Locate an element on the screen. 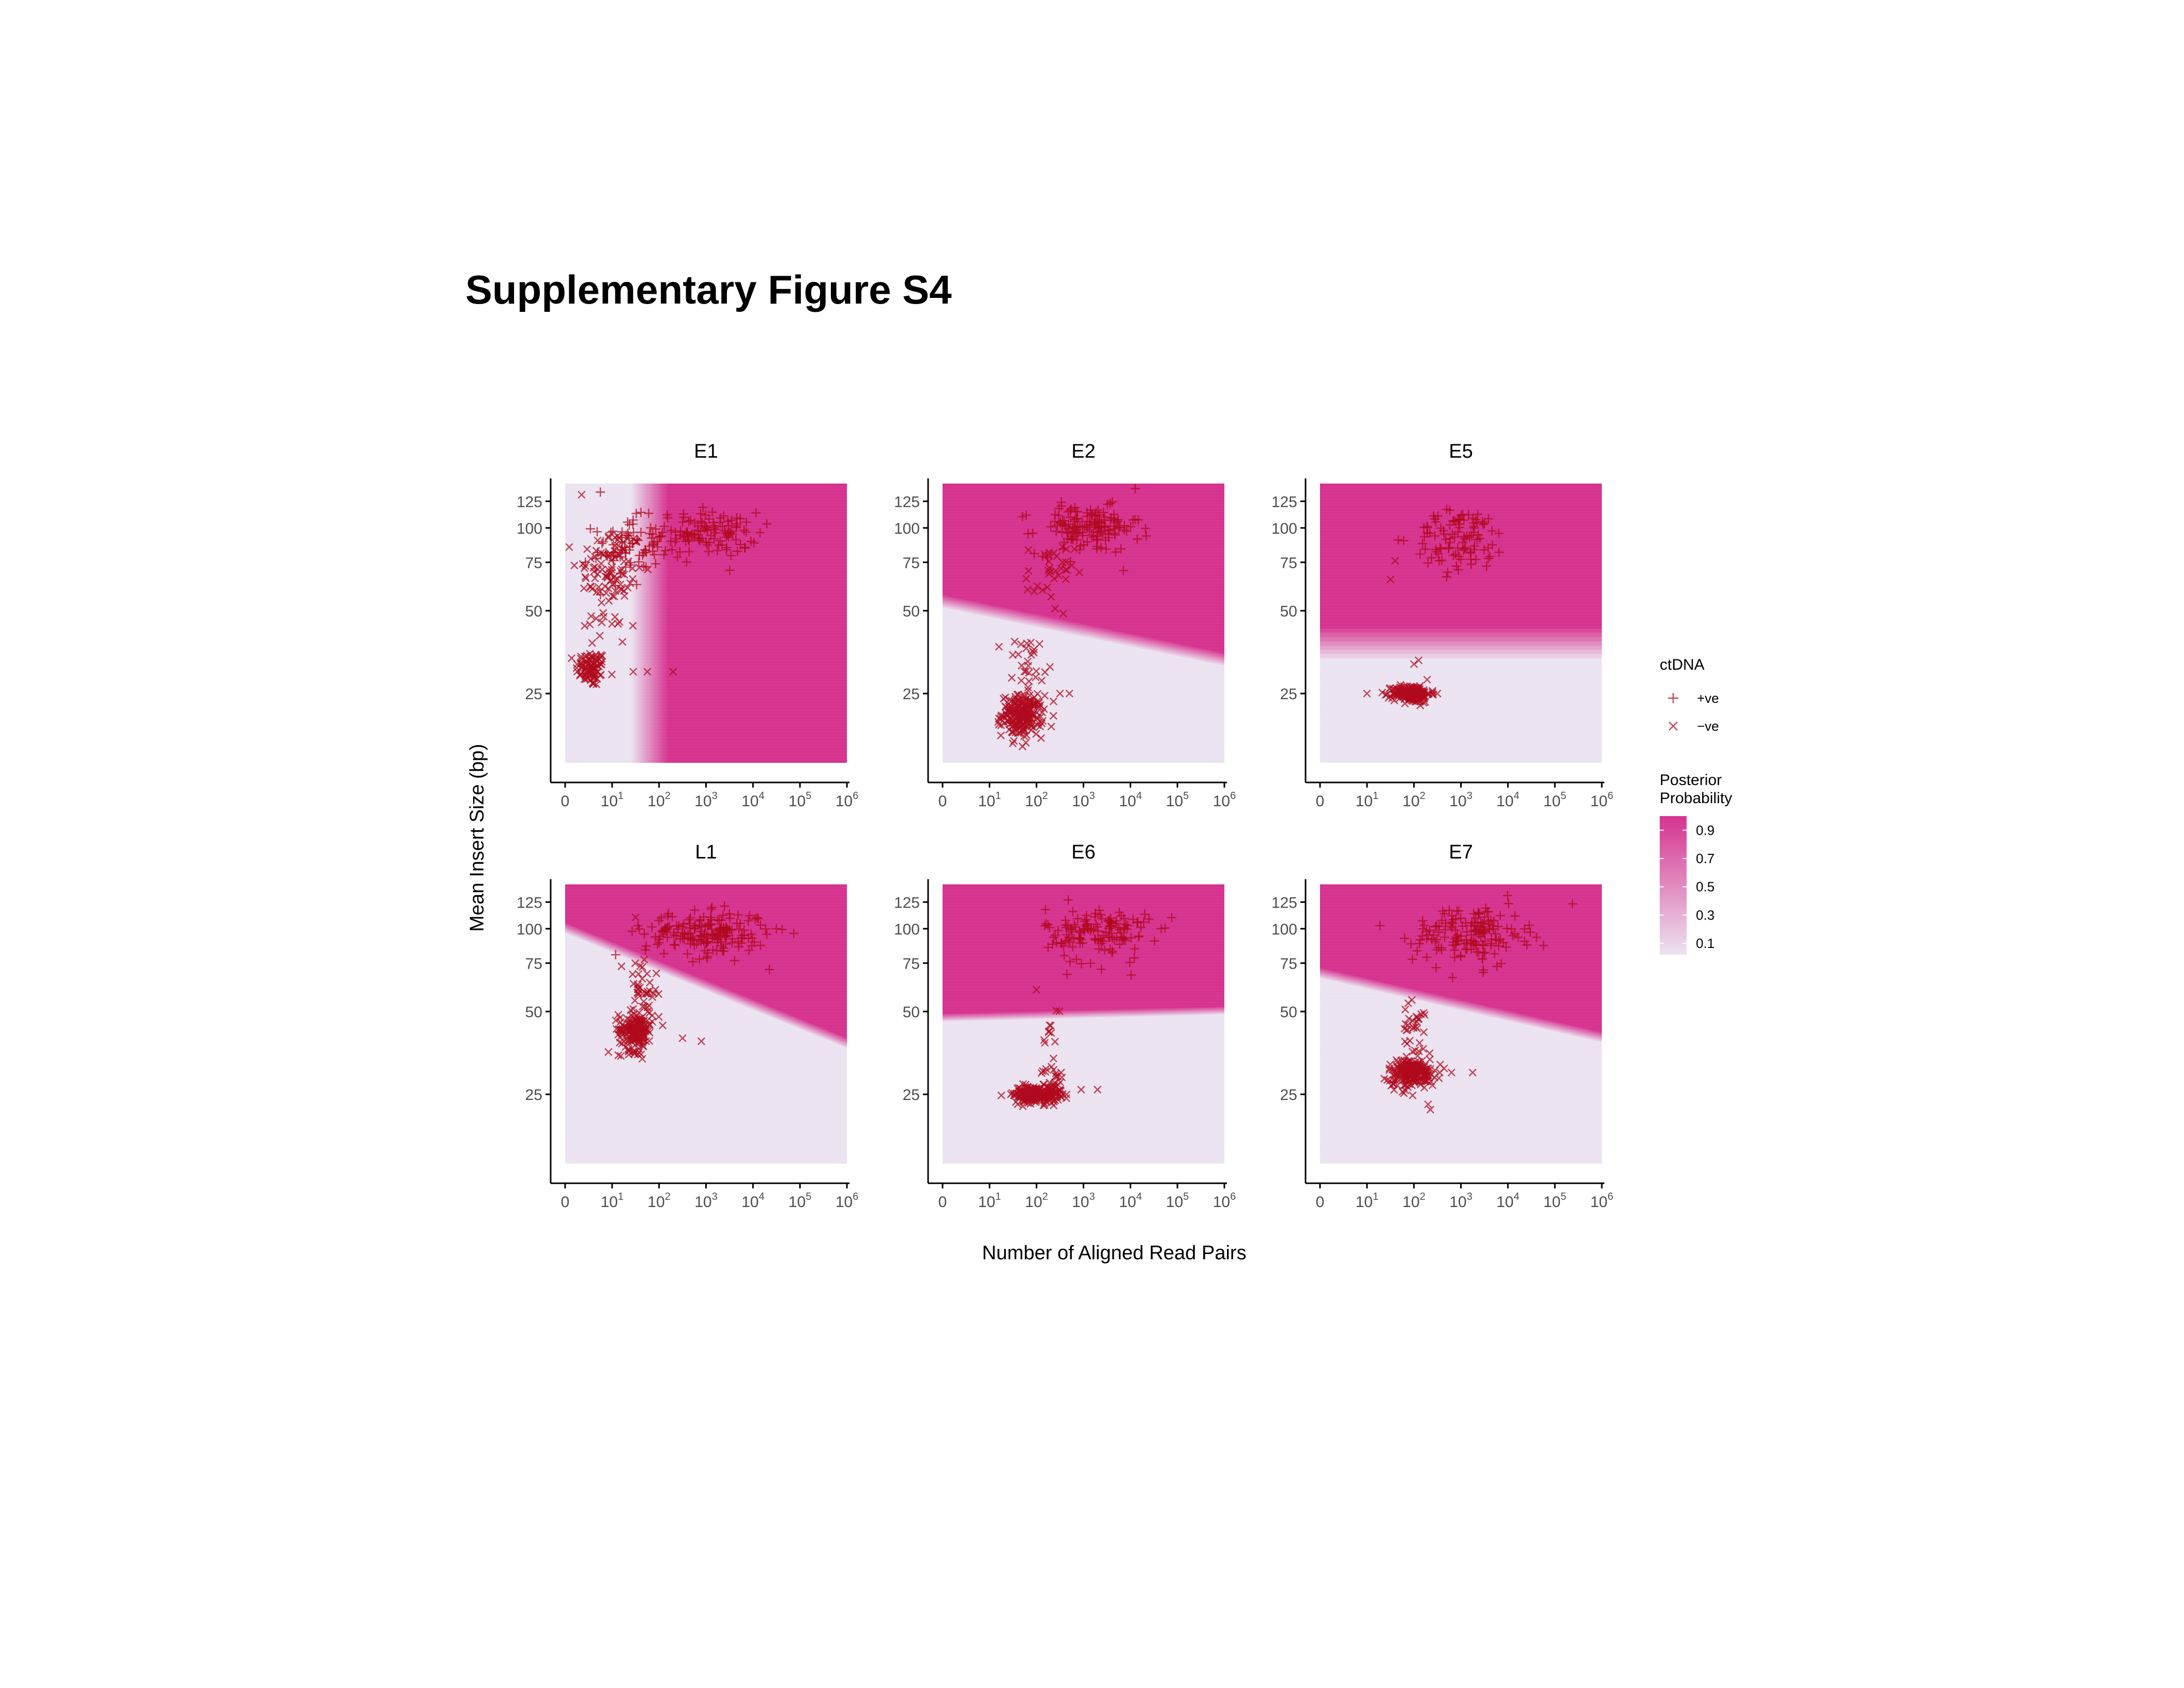  panel-title: E2 is located at coordinates (1083, 452).